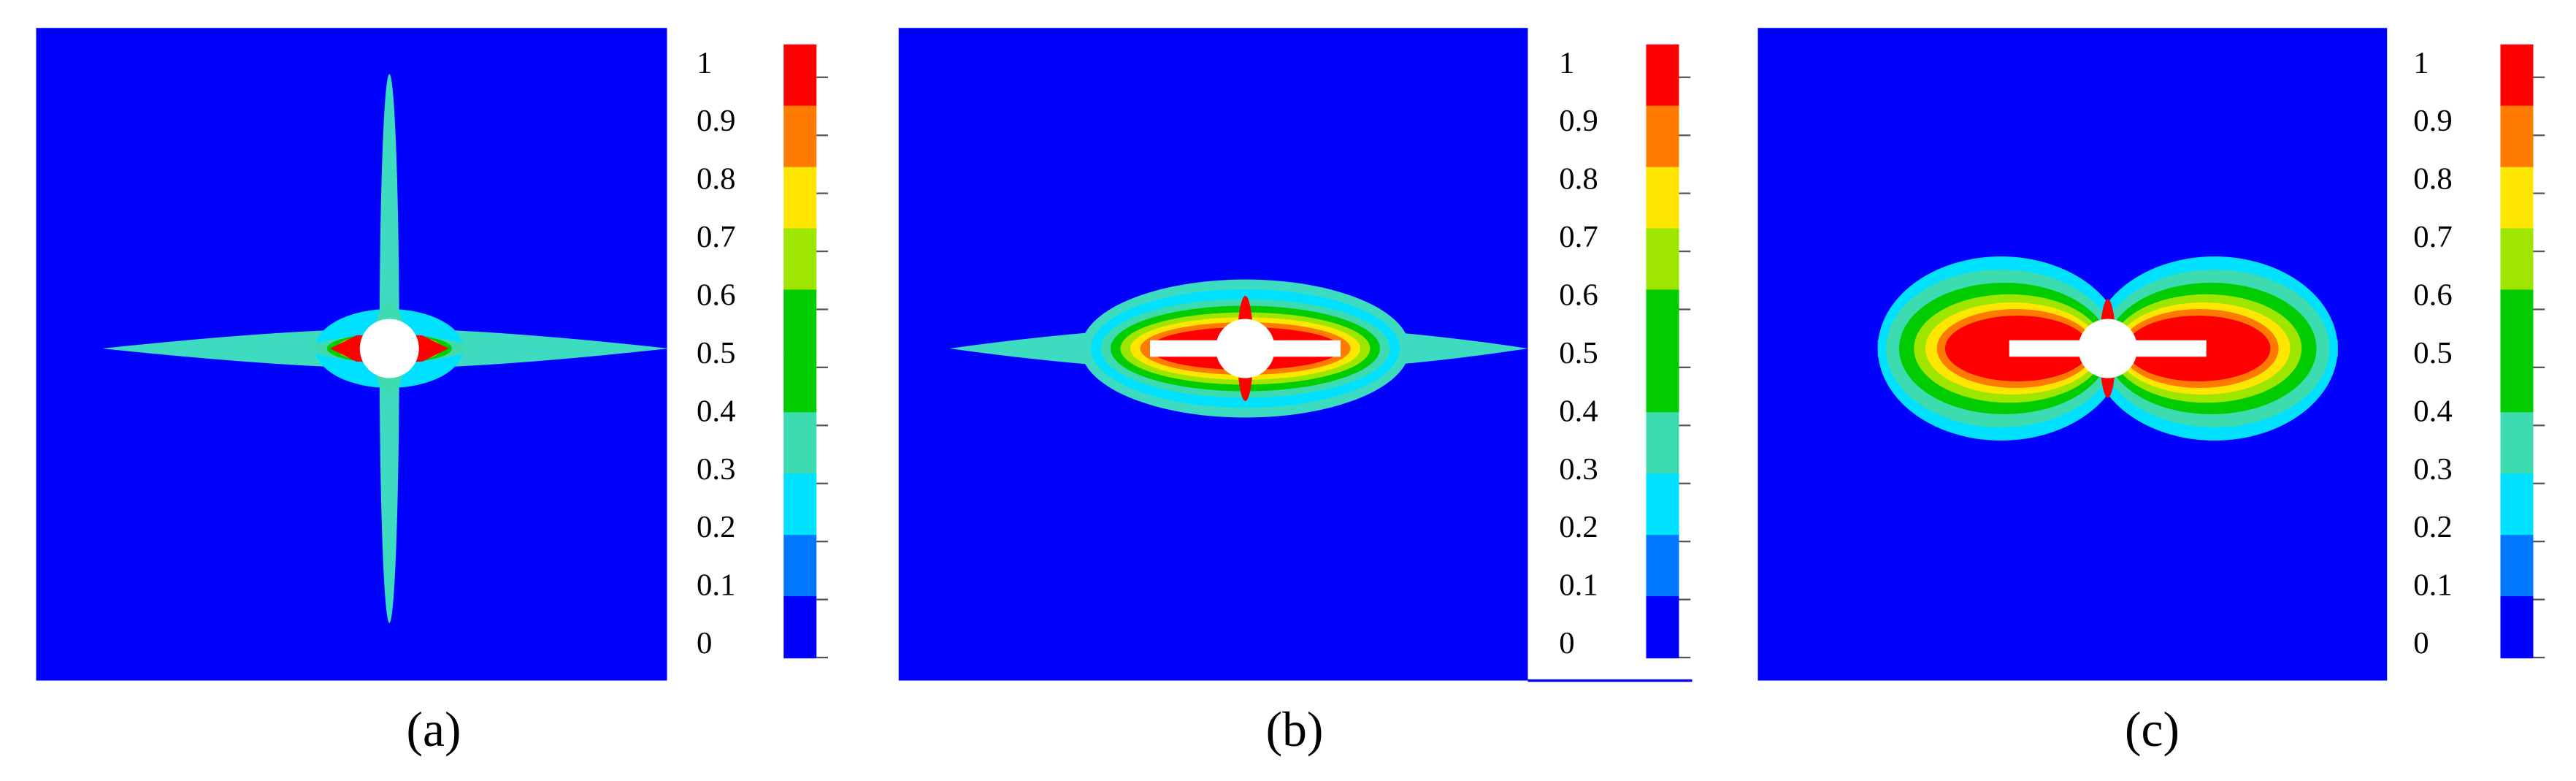 This screenshot has width=2576, height=781. I want to click on panel-caption: (c), so click(2152, 729).